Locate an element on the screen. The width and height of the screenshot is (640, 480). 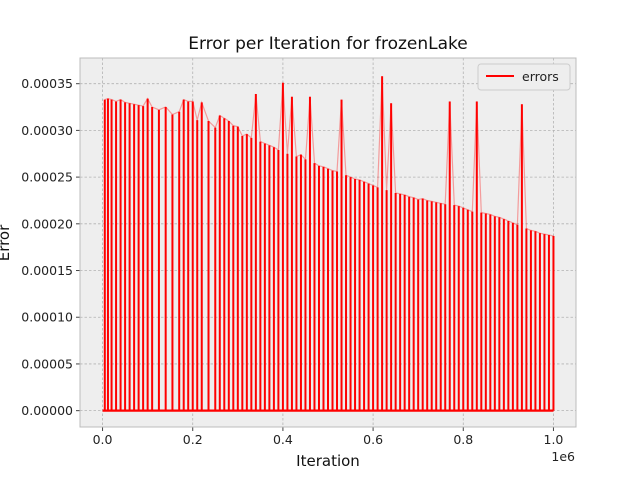
legend: errors is located at coordinates (524, 77).